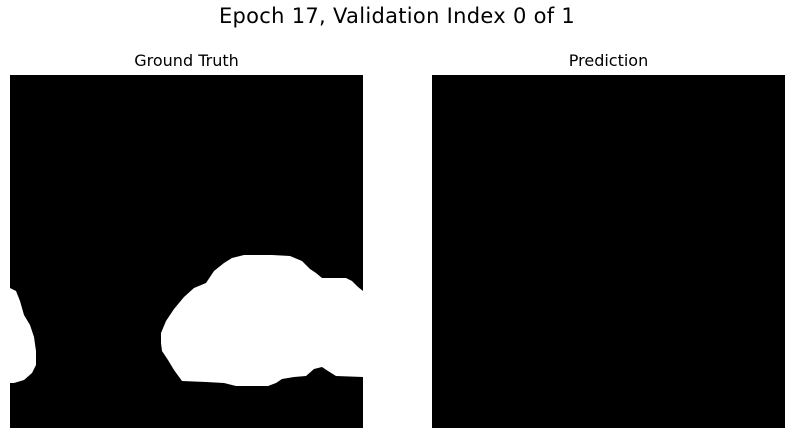  What do you see at coordinates (397, 16) in the screenshot?
I see `figure-title: Epoch 17, Validation Index 0 of 1` at bounding box center [397, 16].